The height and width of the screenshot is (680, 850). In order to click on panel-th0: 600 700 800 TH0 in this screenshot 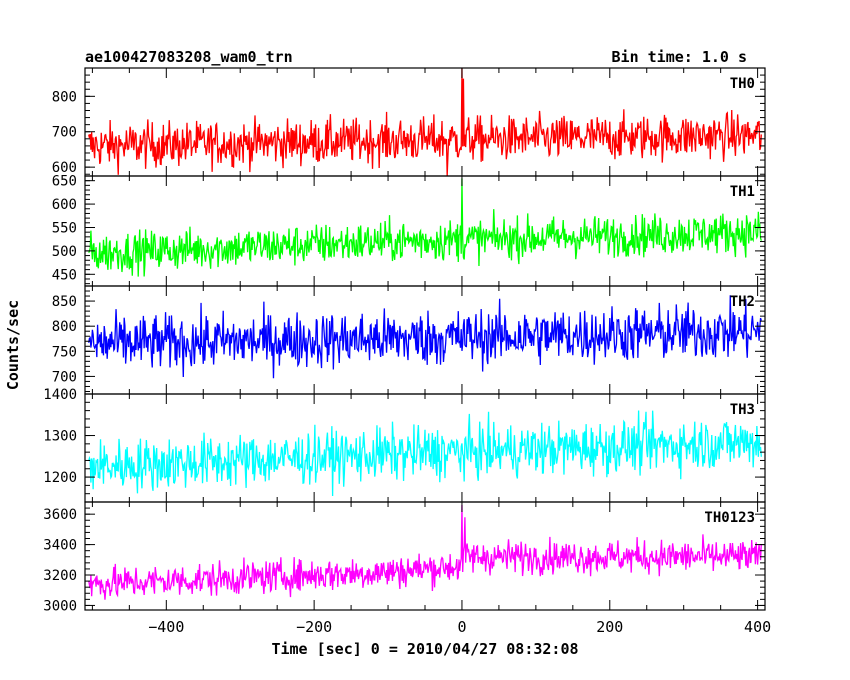, I will do `click(409, 122)`.